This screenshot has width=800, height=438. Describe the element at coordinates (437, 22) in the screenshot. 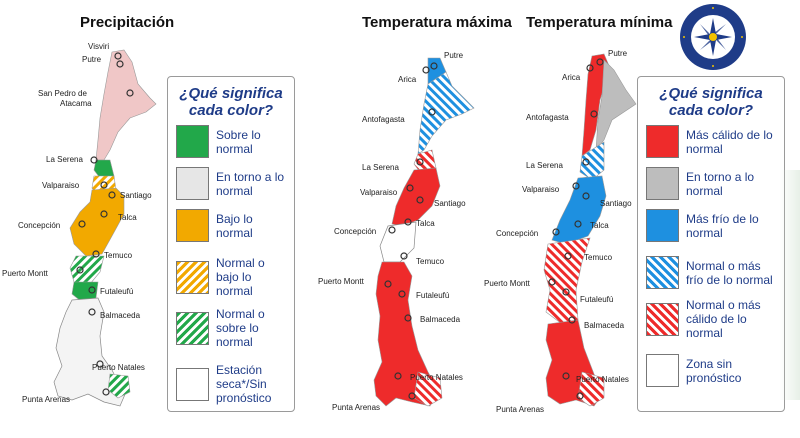

I see `title-max-temperature: Temperatura máxima` at that location.